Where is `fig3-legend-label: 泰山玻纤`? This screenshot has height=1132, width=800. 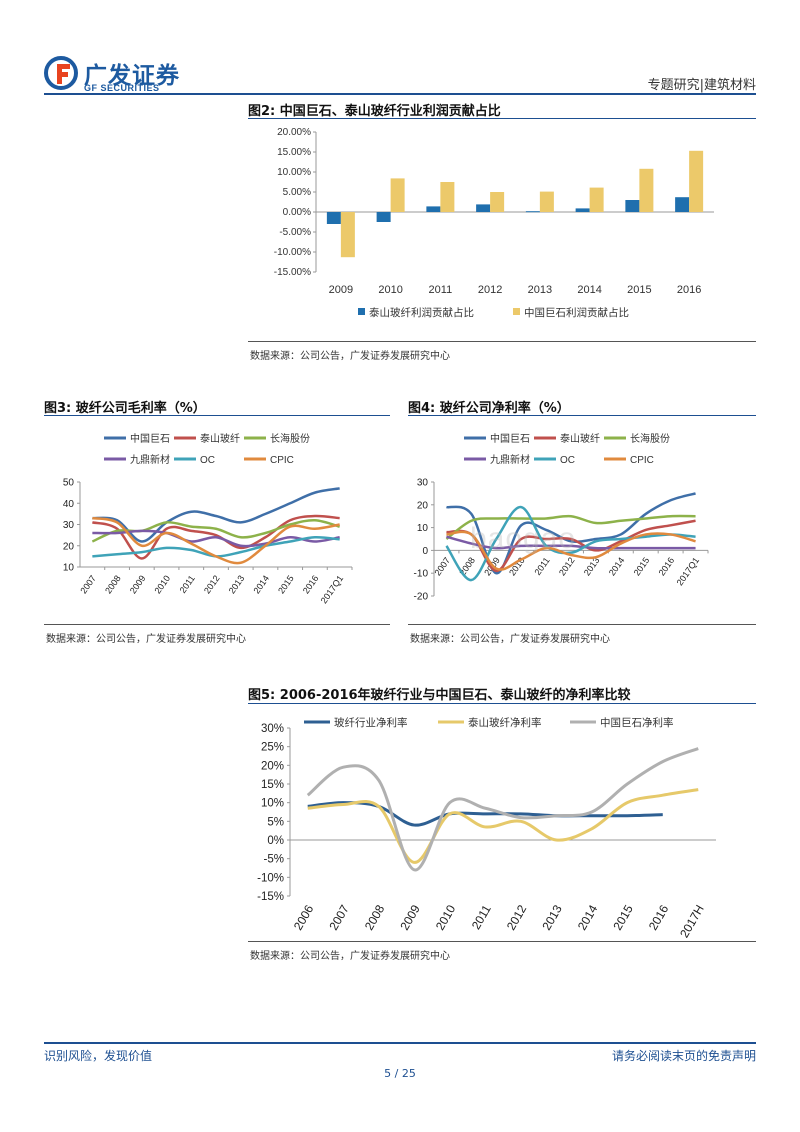
fig3-legend-label: 泰山玻纤 is located at coordinates (220, 438).